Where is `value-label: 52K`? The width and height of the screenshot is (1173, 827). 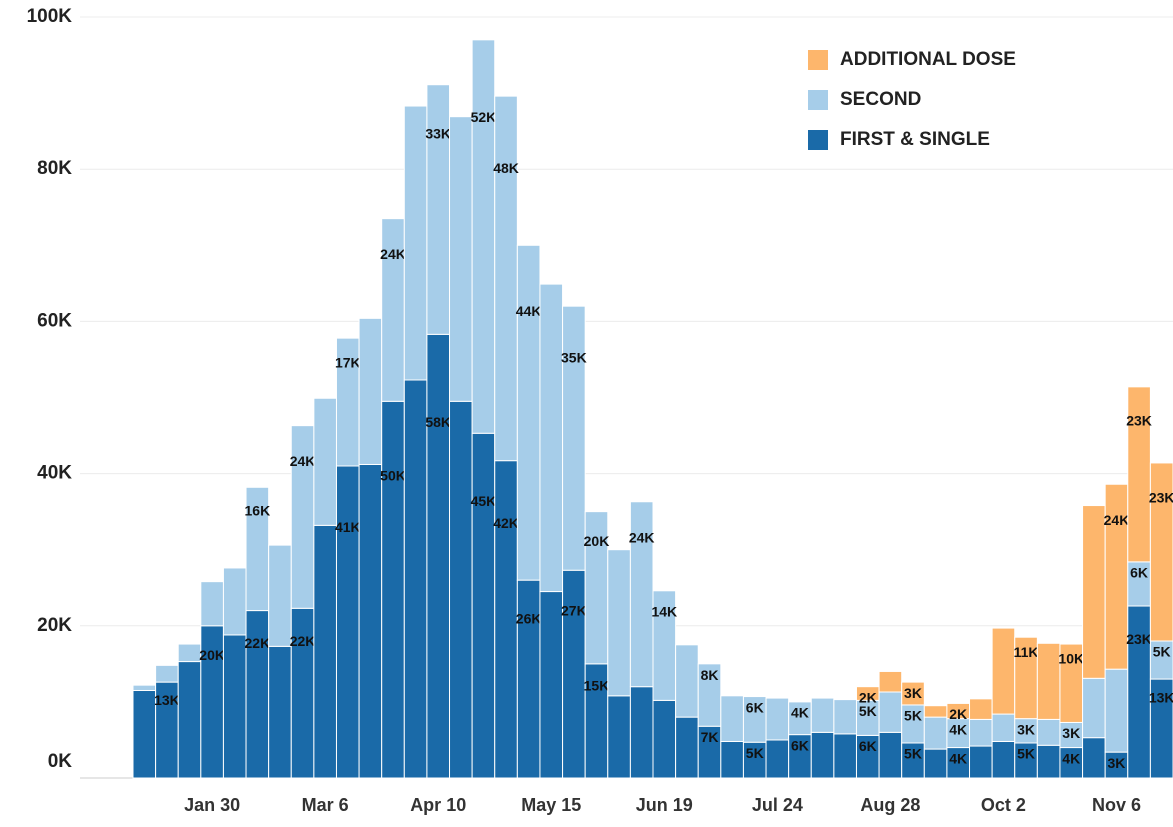
value-label: 52K is located at coordinates (484, 117).